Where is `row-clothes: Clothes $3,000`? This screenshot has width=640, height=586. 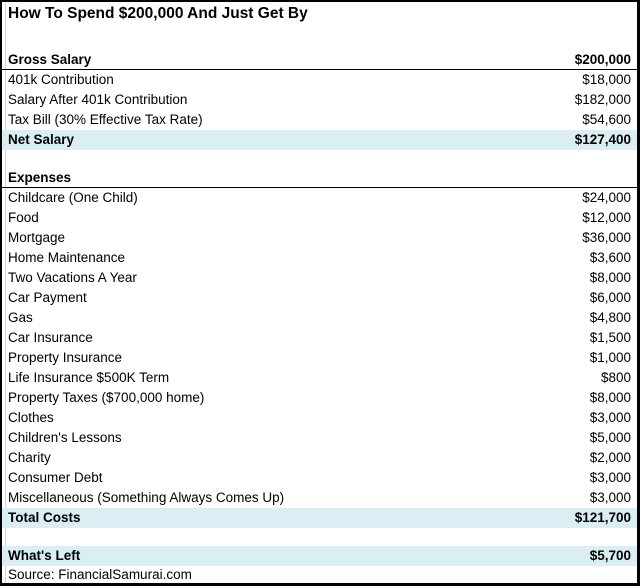 row-clothes: Clothes $3,000 is located at coordinates (319, 418).